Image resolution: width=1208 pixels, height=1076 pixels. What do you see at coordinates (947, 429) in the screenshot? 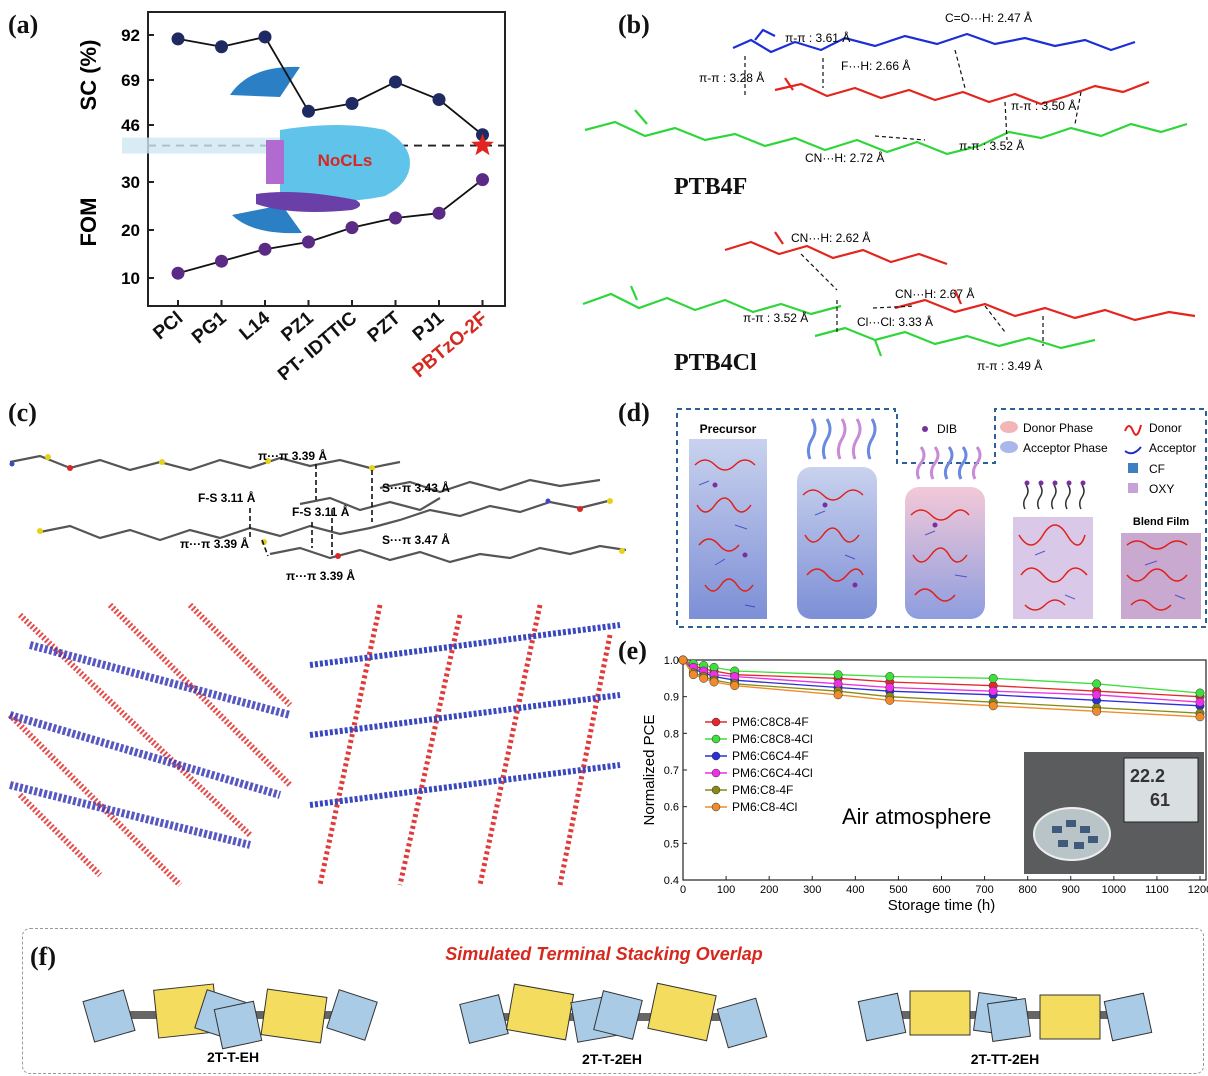
I see `legend-dib: DIB` at bounding box center [947, 429].